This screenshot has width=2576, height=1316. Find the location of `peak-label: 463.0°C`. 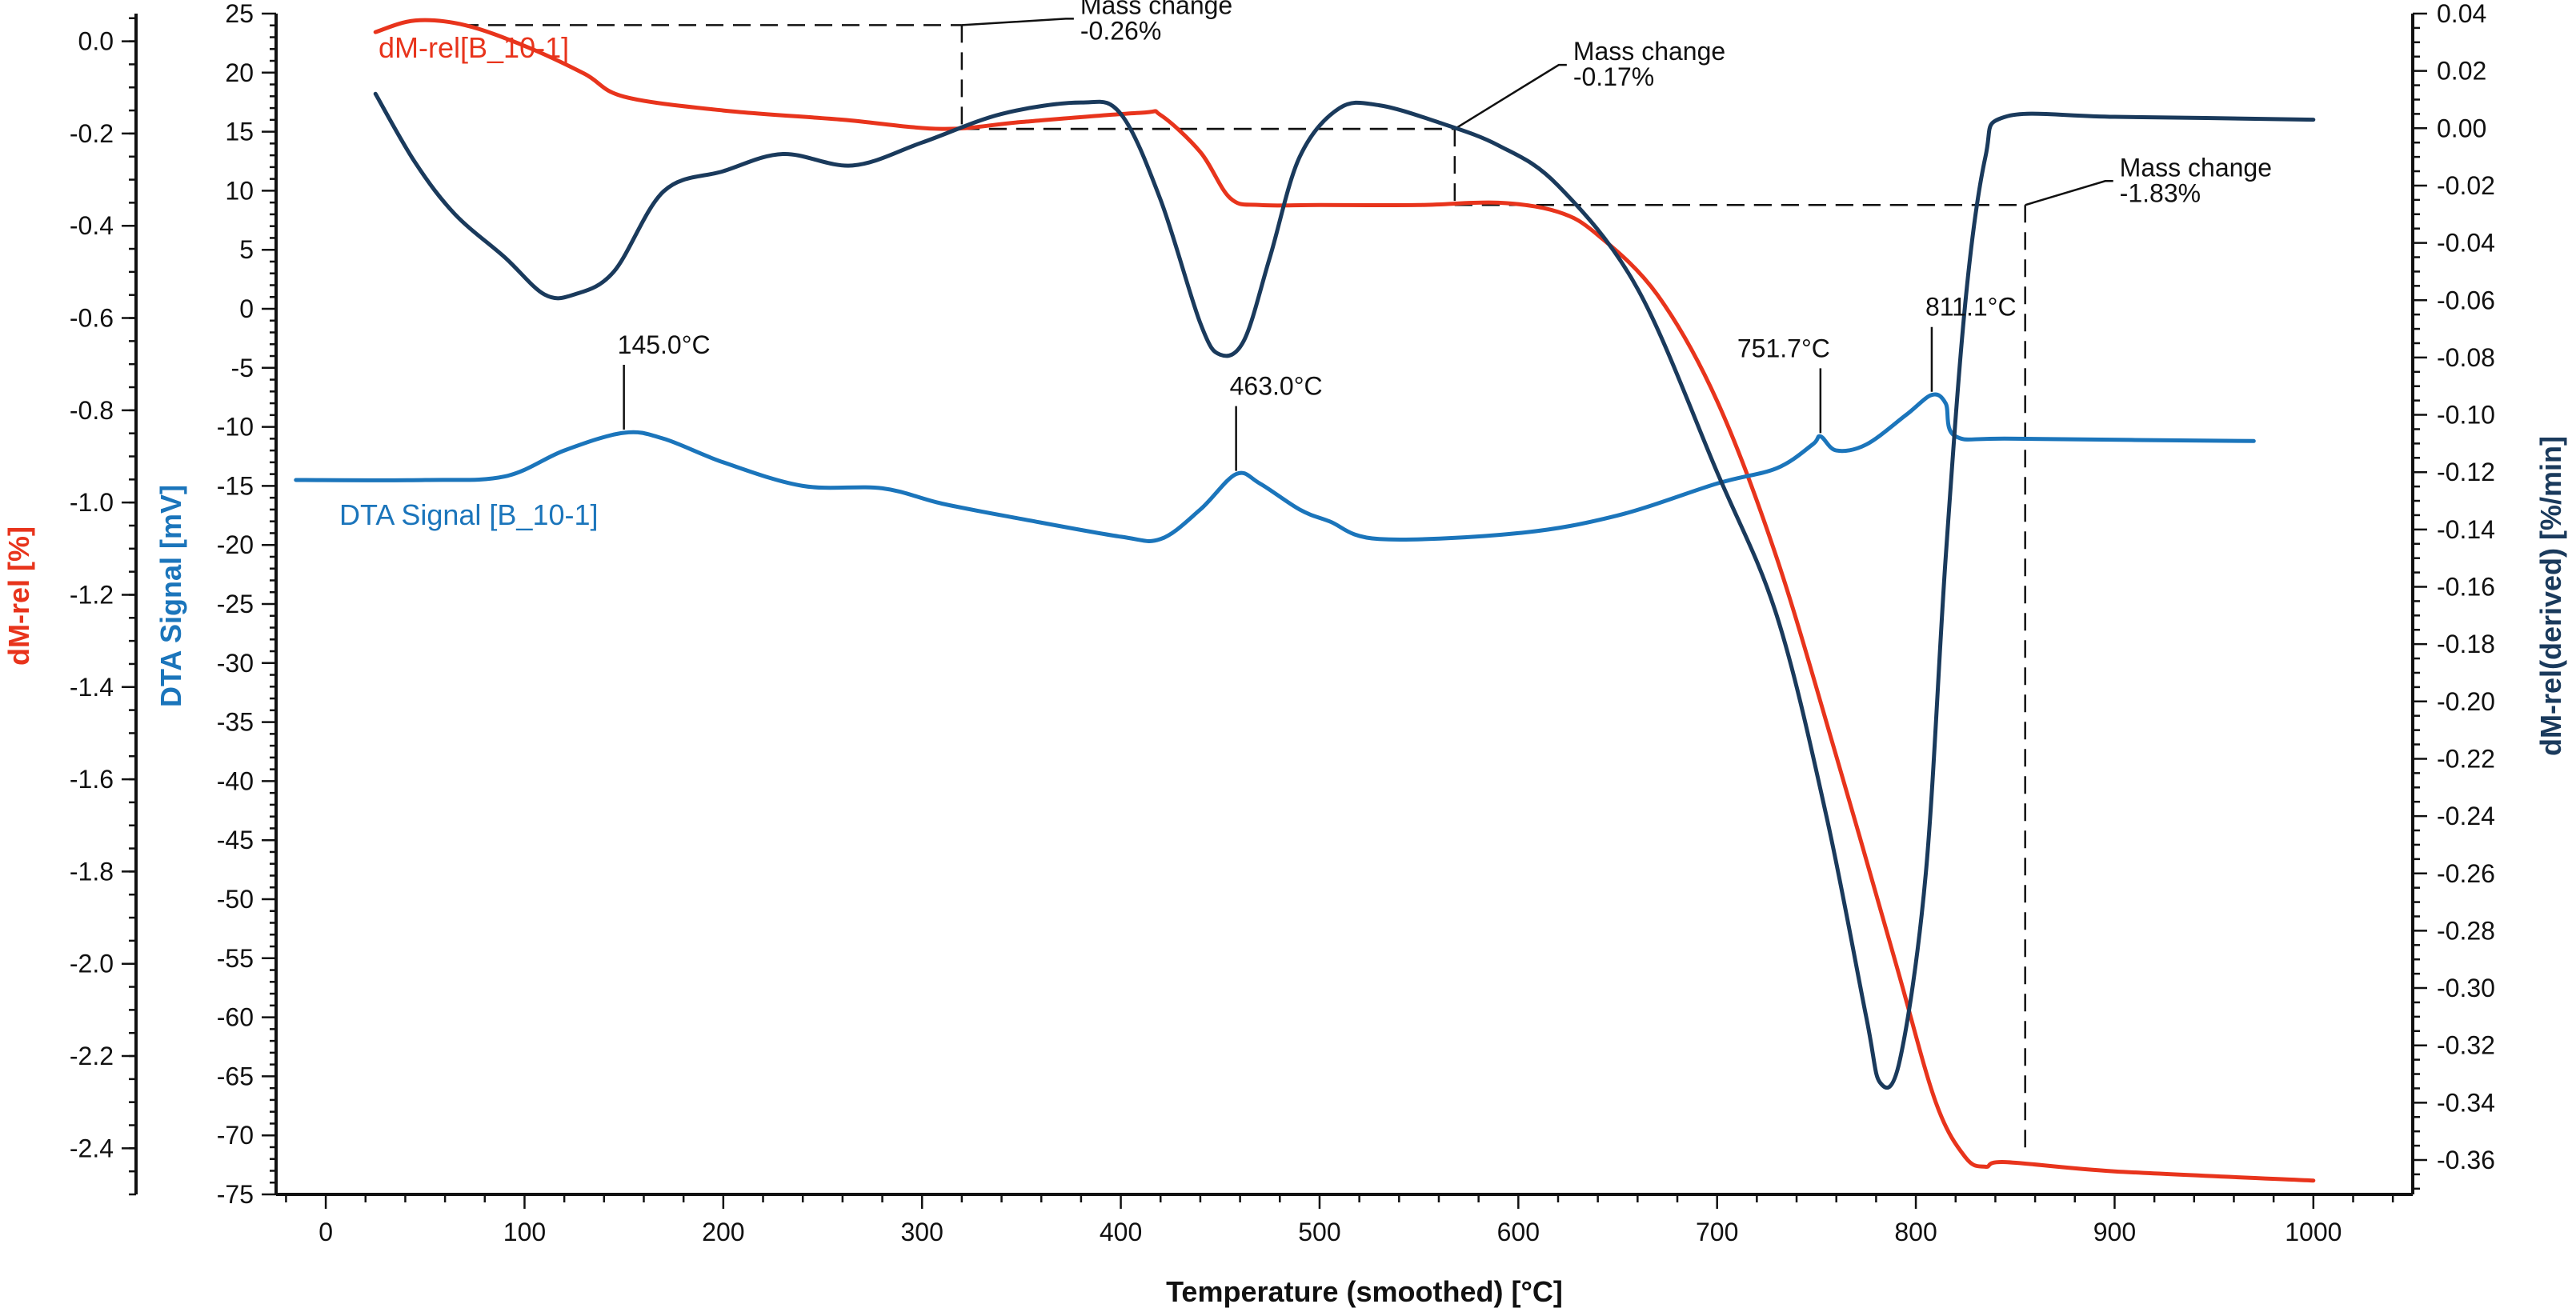

peak-label: 463.0°C is located at coordinates (1276, 386).